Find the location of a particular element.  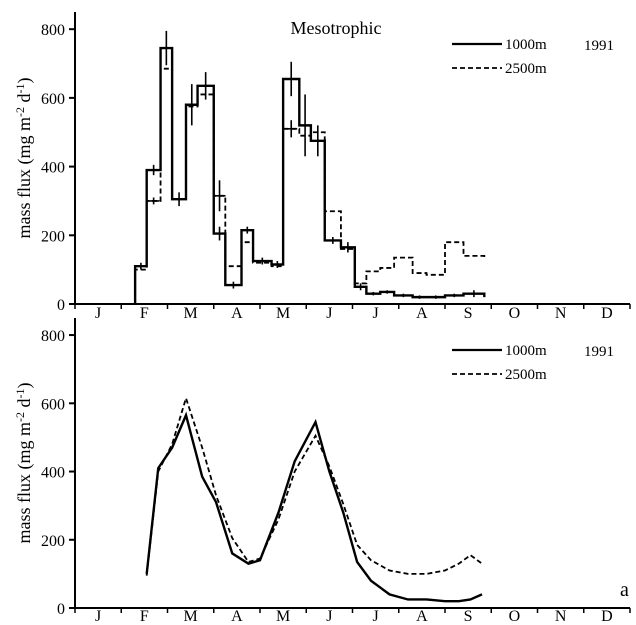

chart-title: Mesotrophic is located at coordinates (336, 28).